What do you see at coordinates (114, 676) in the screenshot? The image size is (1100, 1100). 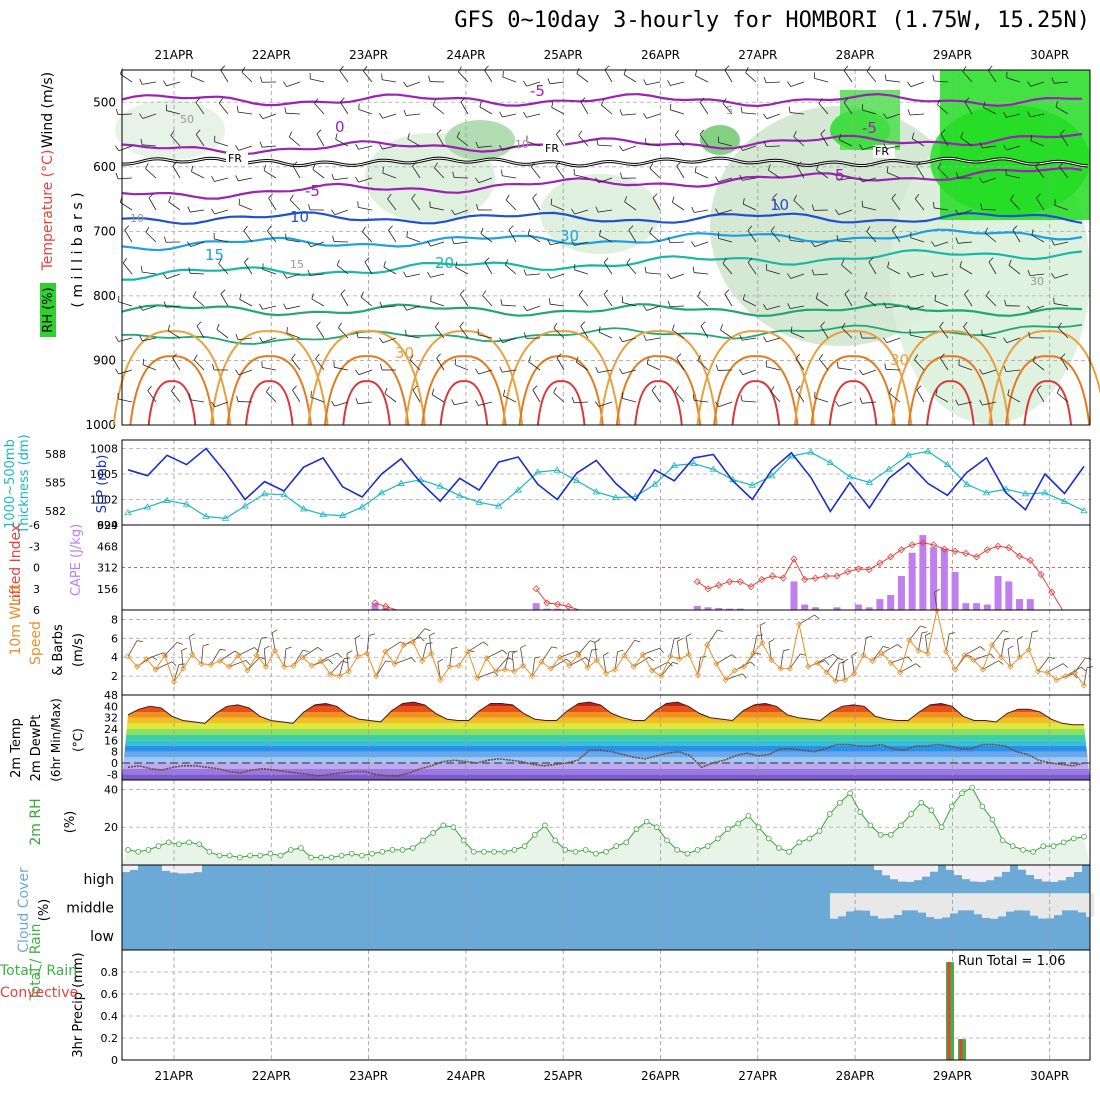 I see `wind-tick: 2` at bounding box center [114, 676].